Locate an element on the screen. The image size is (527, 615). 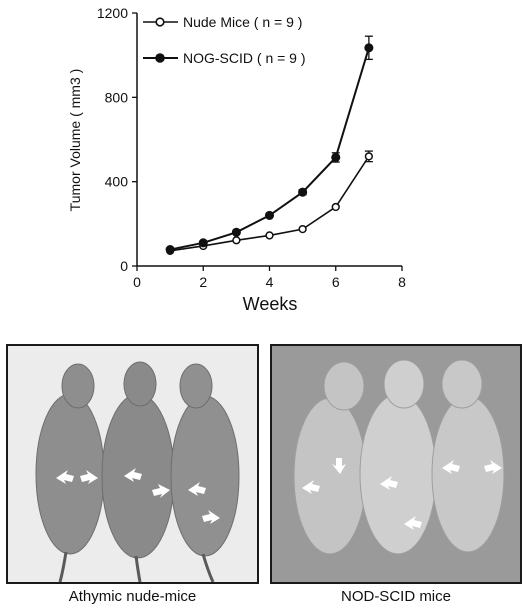
caption-nod-scid-mice: NOD-SCID mice is located at coordinates (395, 596).